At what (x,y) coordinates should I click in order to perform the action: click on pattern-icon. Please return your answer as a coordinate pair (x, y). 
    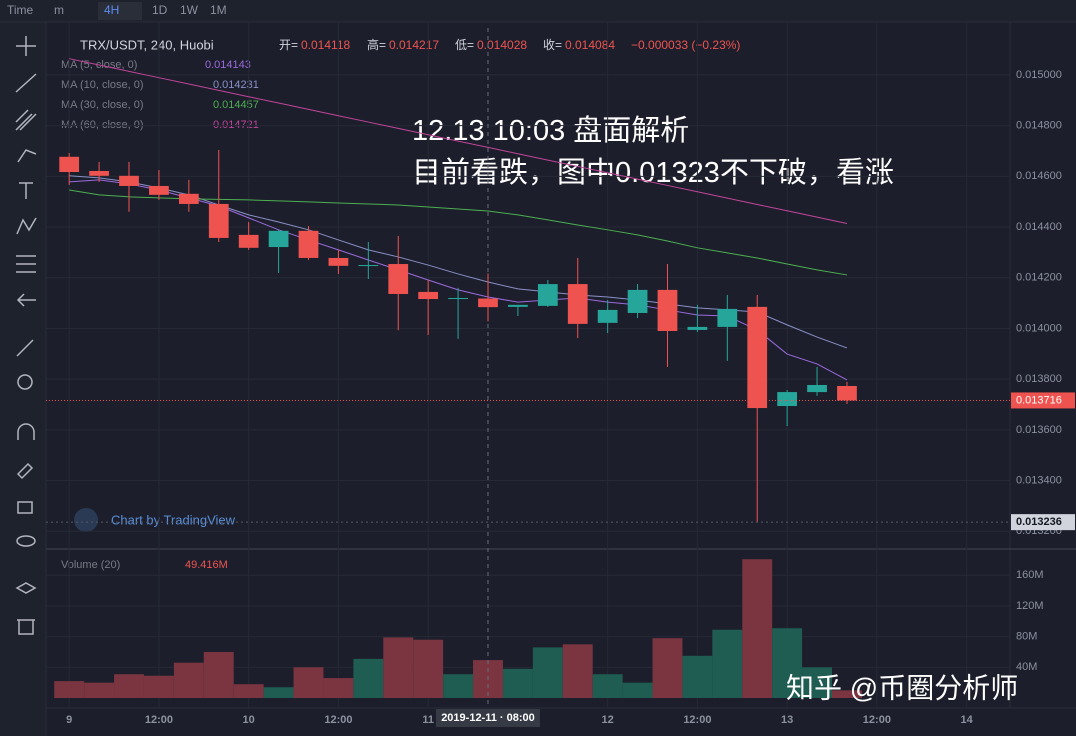
    Looking at the image, I should click on (26, 226).